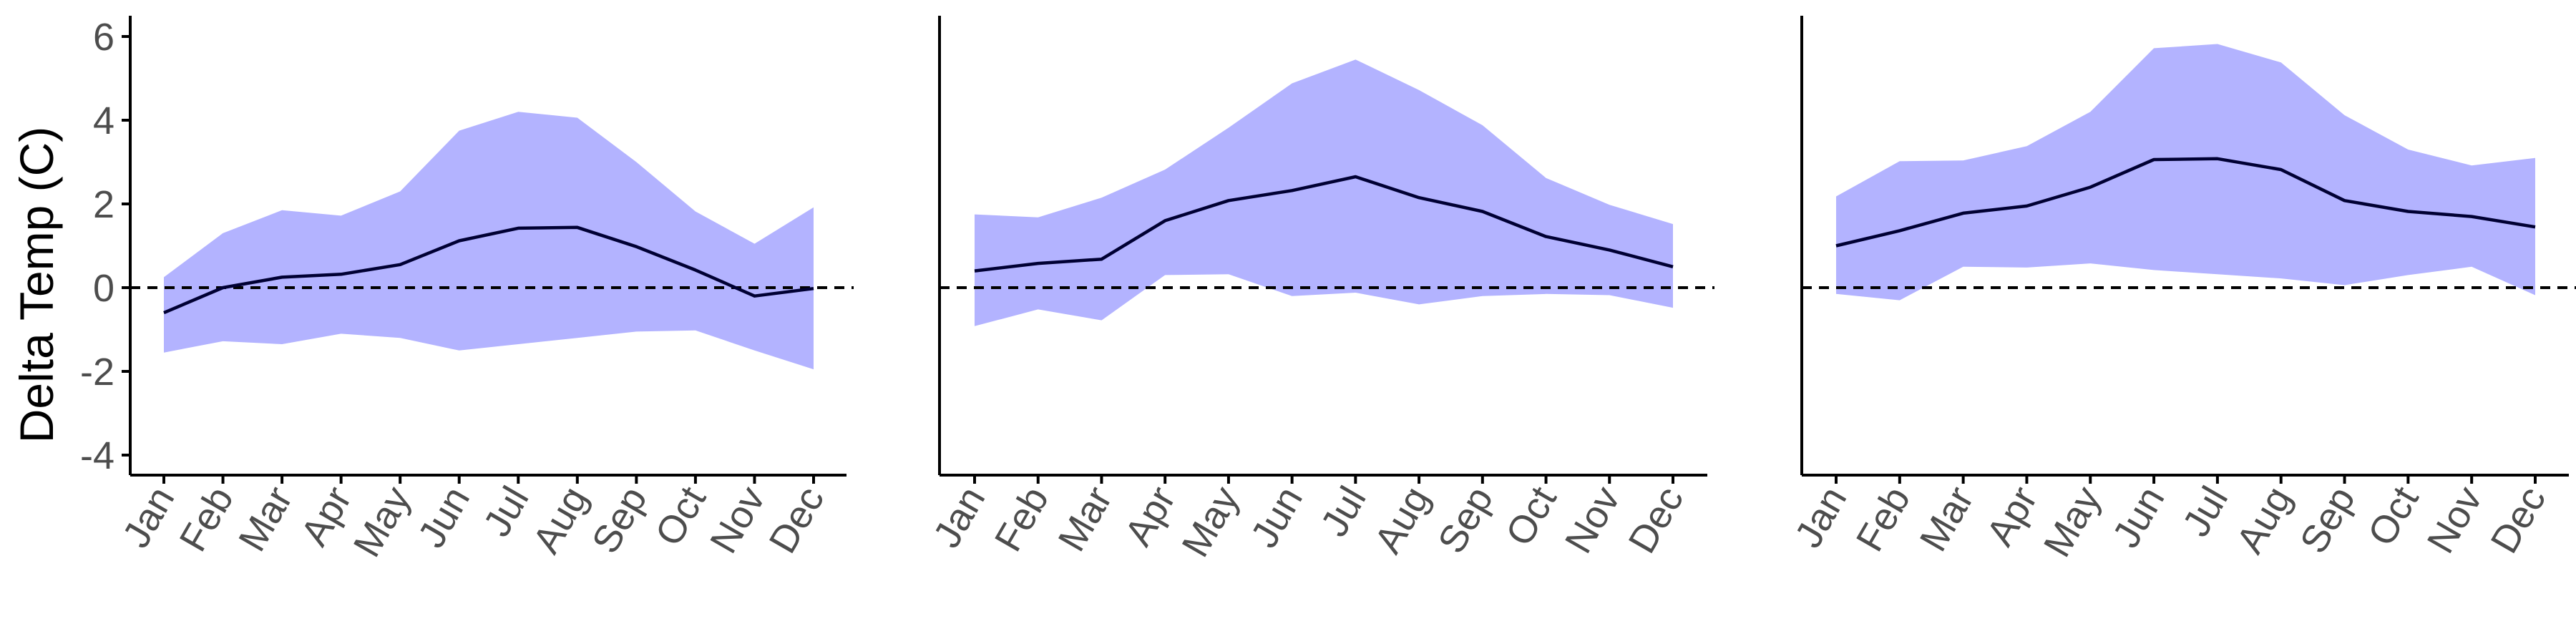 This screenshot has height=644, width=2576. I want to click on y-tick-label: 0, so click(103, 288).